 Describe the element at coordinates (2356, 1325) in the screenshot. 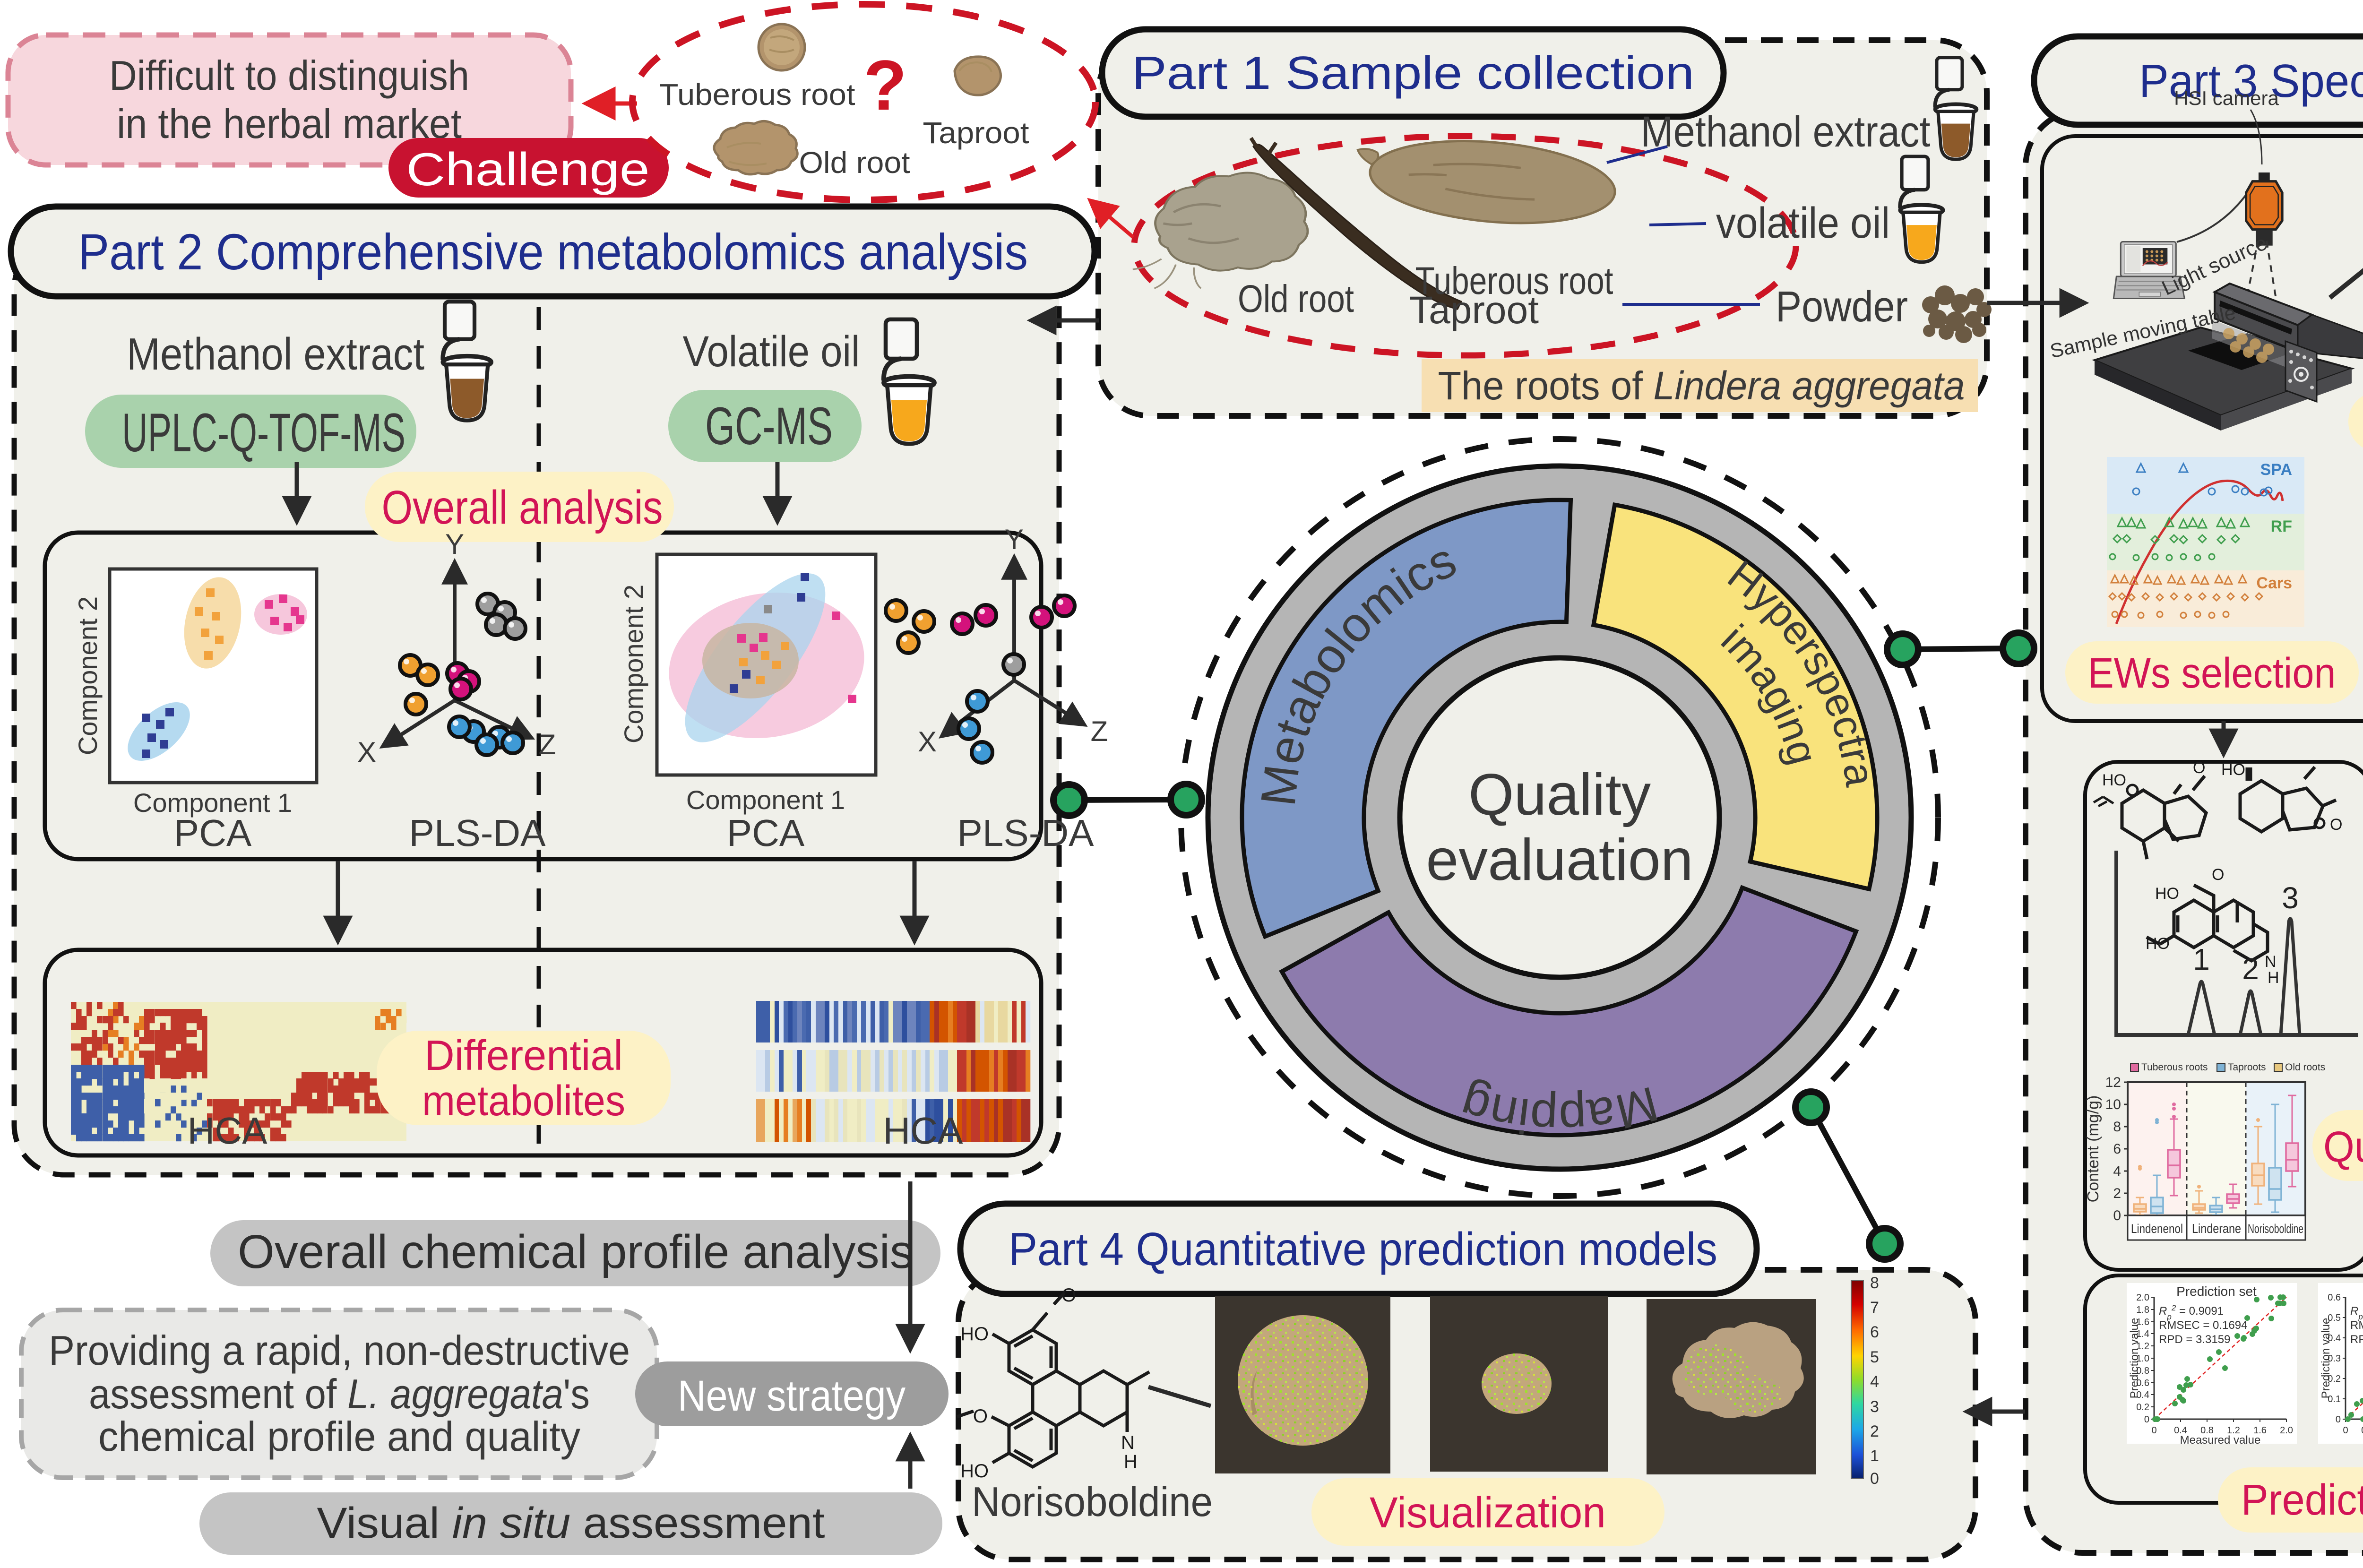

I see `svg-text: RMSEC = 0.0529` at that location.